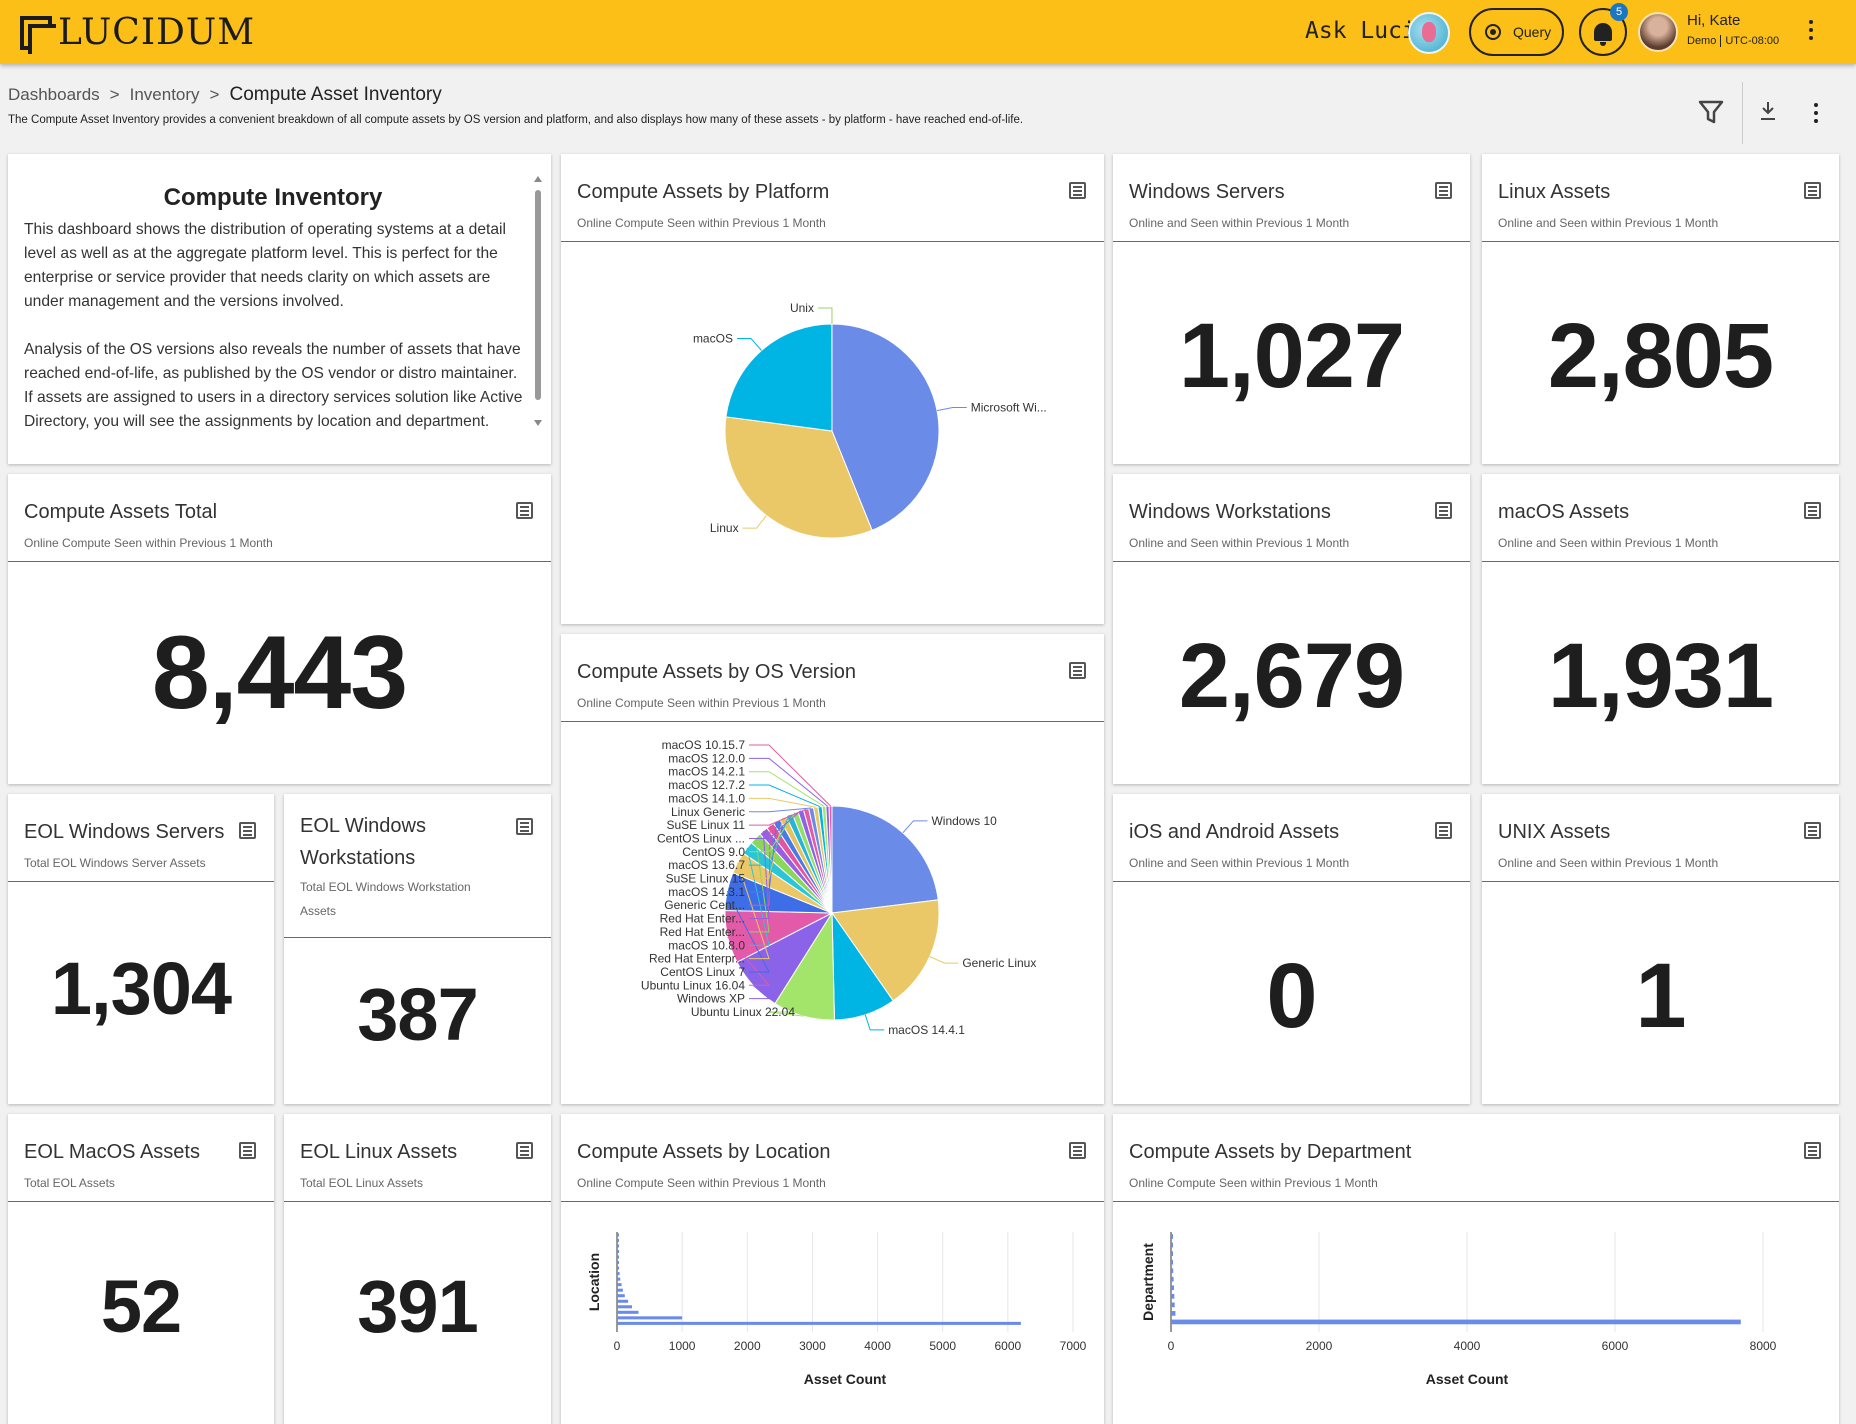 Image resolution: width=1856 pixels, height=1424 pixels. I want to click on download-icon, so click(1768, 111).